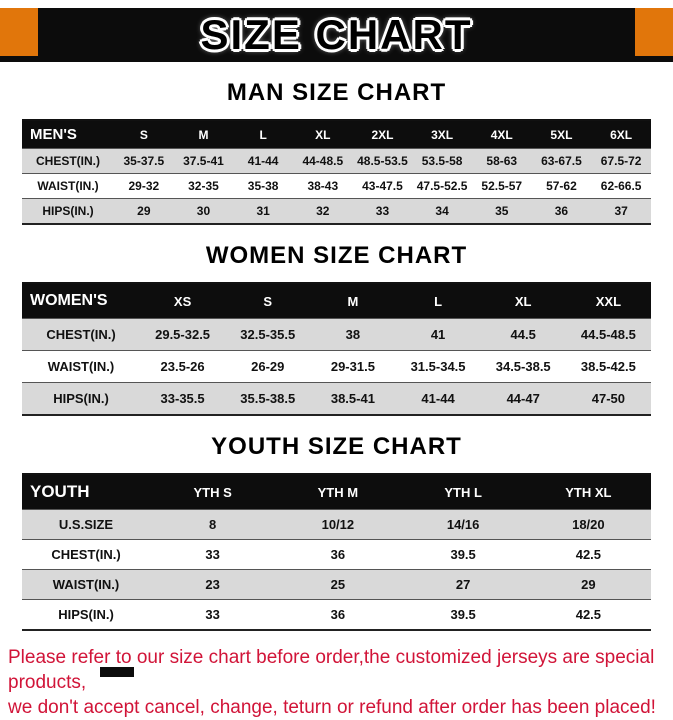 This screenshot has height=720, width=673. I want to click on title-banner: SIZE CHART, so click(336, 35).